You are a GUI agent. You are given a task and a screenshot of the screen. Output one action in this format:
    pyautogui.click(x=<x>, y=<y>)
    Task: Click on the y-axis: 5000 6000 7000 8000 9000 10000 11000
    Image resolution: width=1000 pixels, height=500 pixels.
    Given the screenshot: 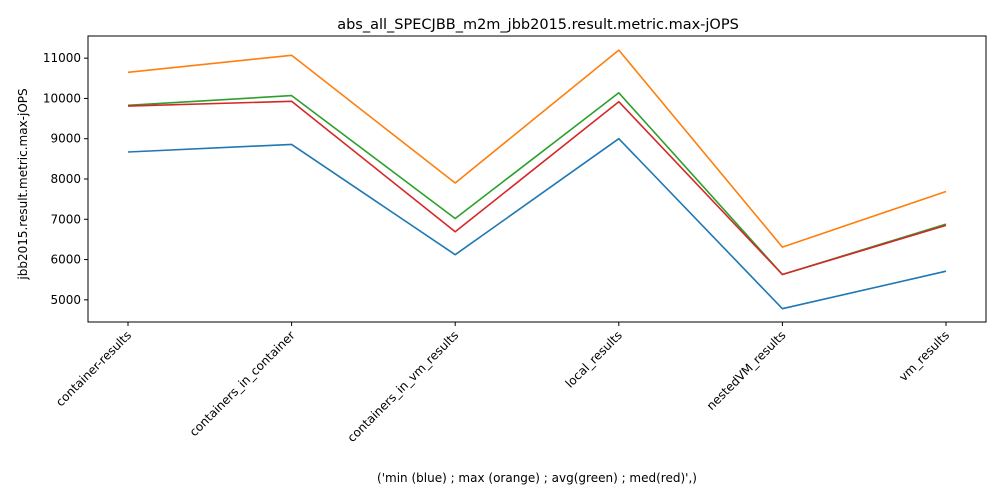 What is the action you would take?
    pyautogui.click(x=65, y=179)
    